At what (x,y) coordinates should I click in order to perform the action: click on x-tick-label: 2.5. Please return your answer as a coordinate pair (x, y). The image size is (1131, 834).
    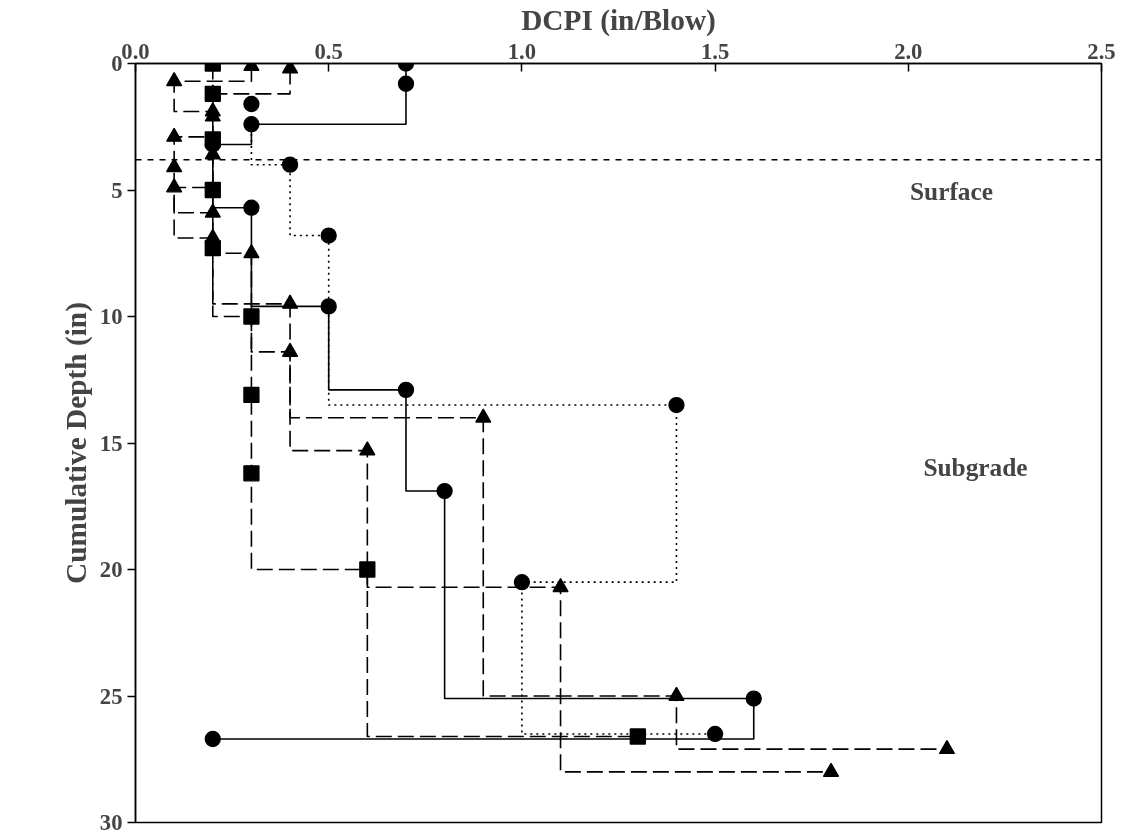
    Looking at the image, I should click on (1101, 51).